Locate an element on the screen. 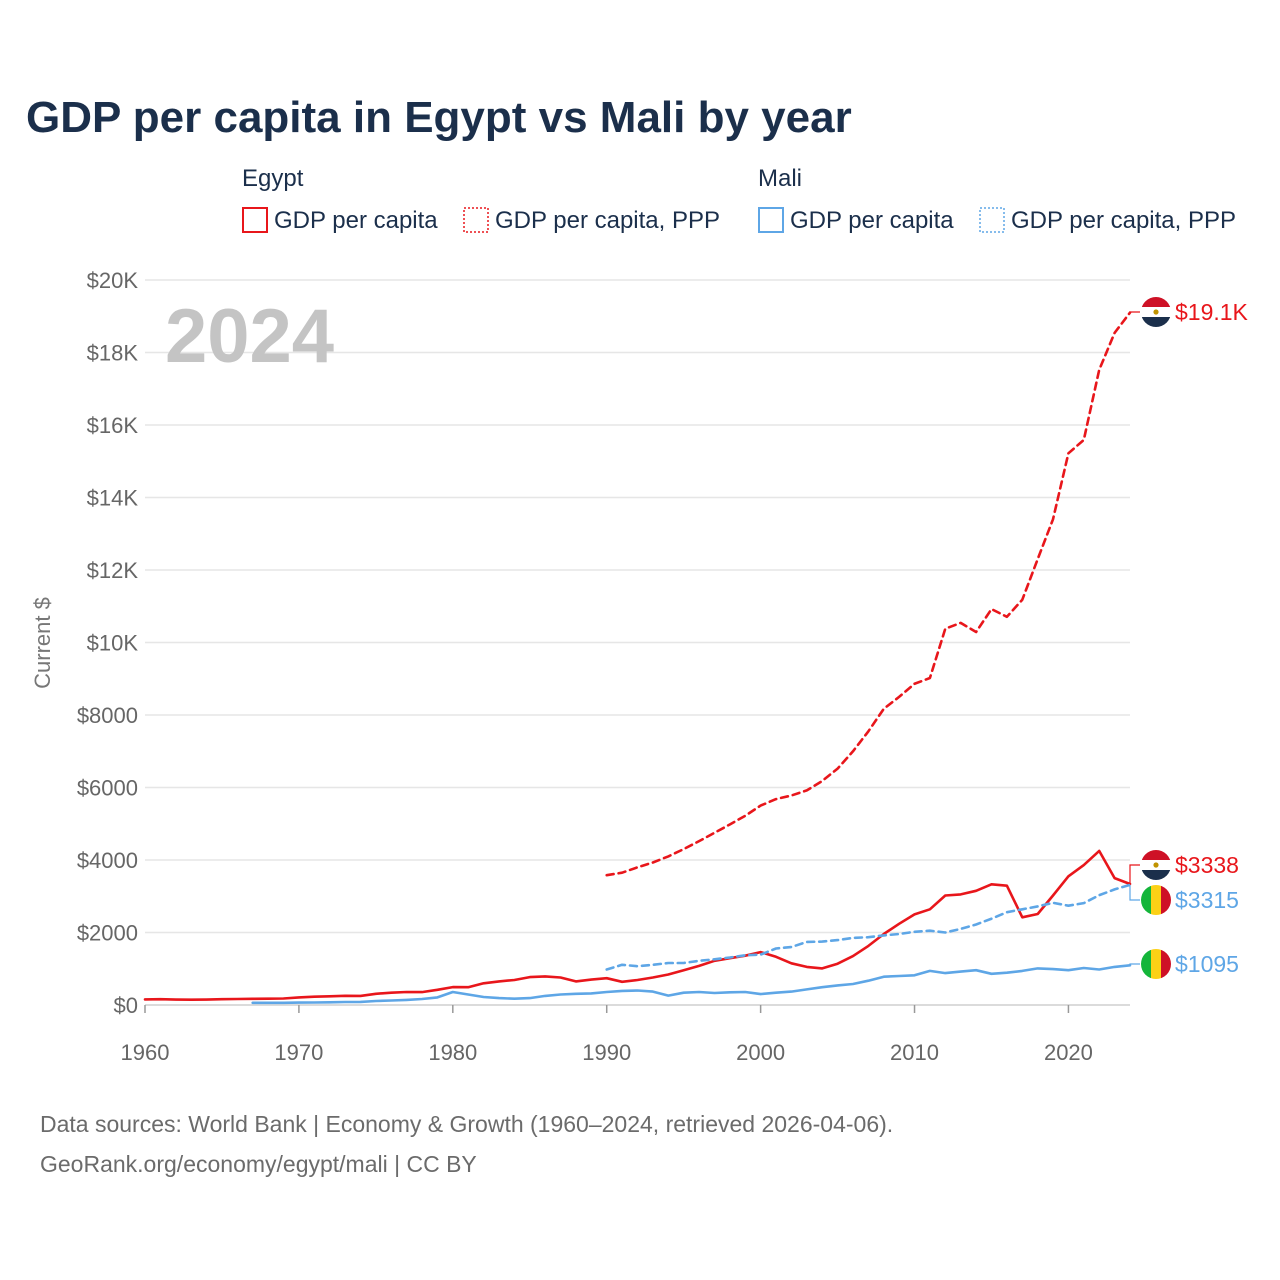 The width and height of the screenshot is (1280, 1280). source-line-2: GeoRank.org/economy/egypt/mali | CC BY is located at coordinates (258, 1164).